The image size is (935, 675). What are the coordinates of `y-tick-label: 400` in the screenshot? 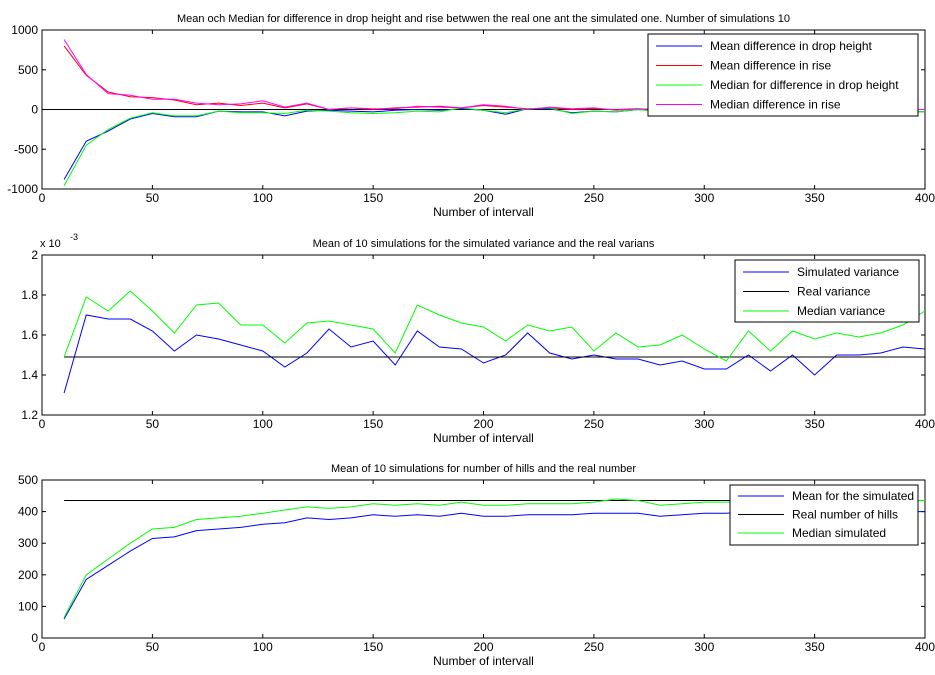 It's located at (28, 512).